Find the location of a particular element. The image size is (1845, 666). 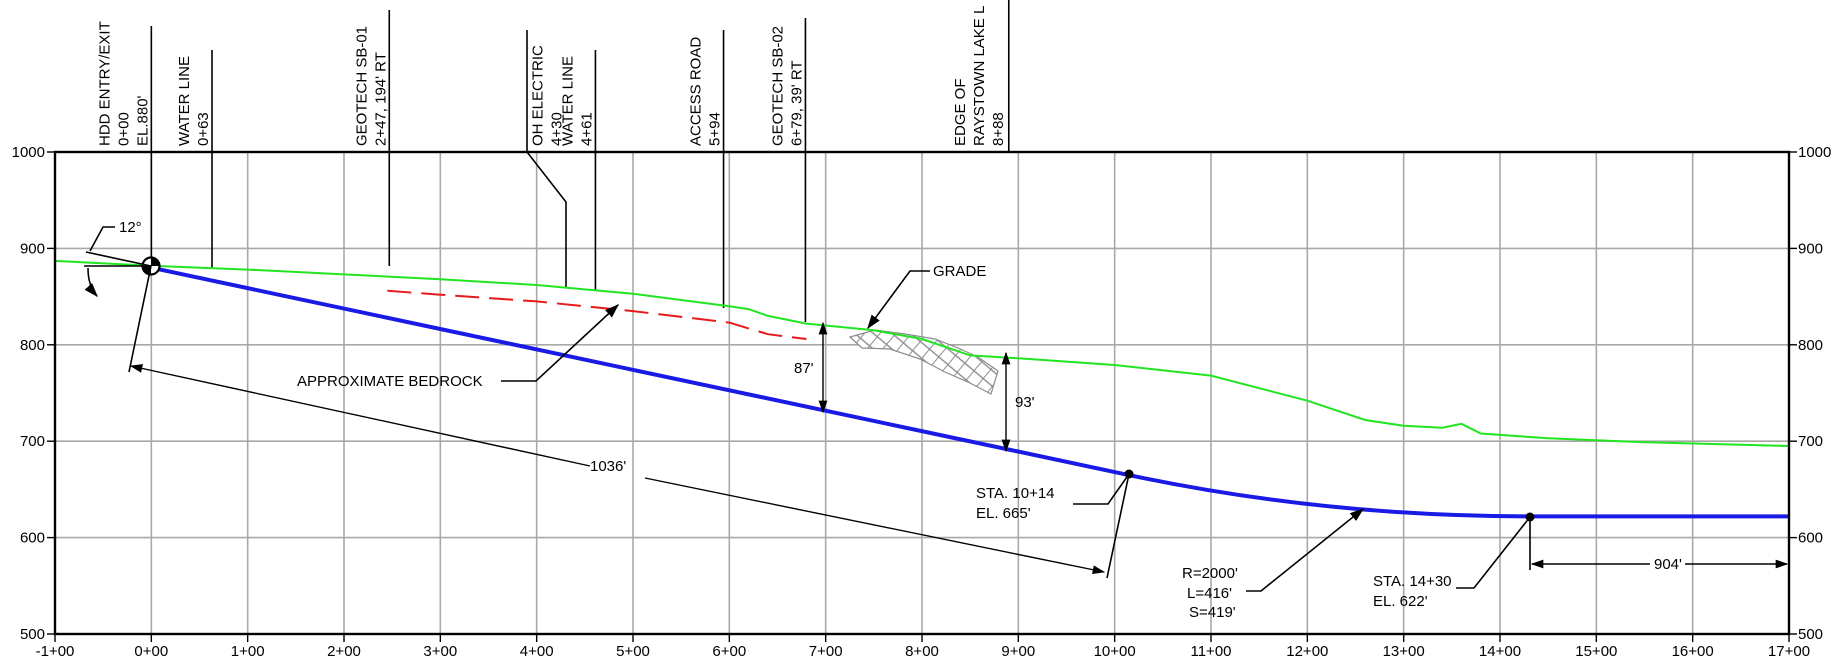

elevation-tick-label-left: 700 is located at coordinates (32, 441).